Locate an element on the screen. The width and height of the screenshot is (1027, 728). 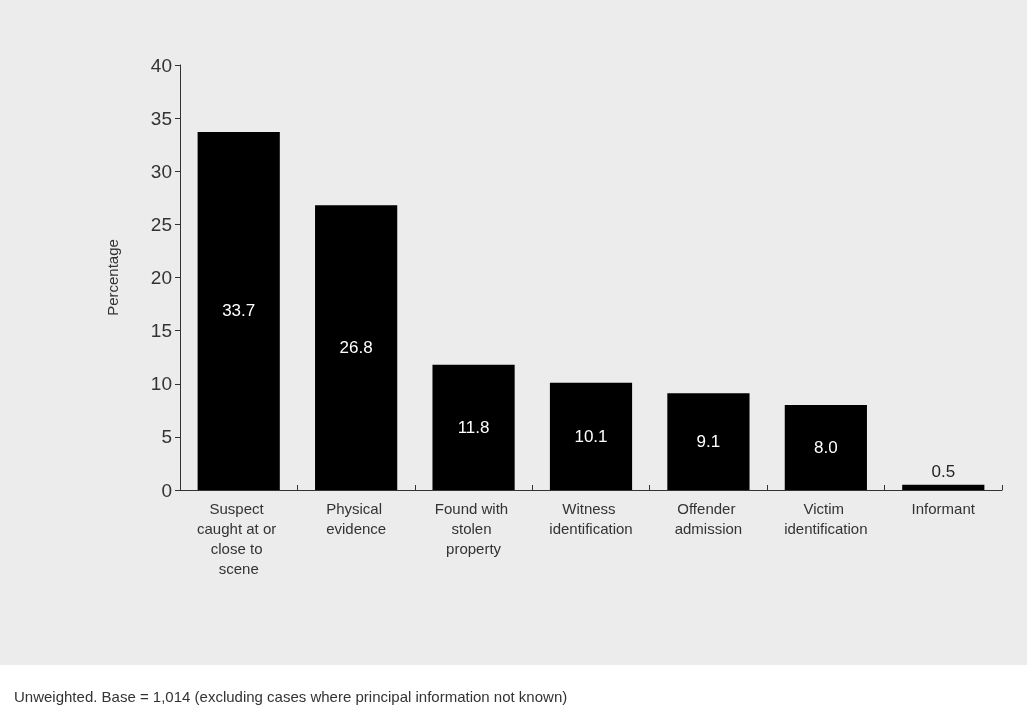
y-tick-label: 5 is located at coordinates (166, 437).